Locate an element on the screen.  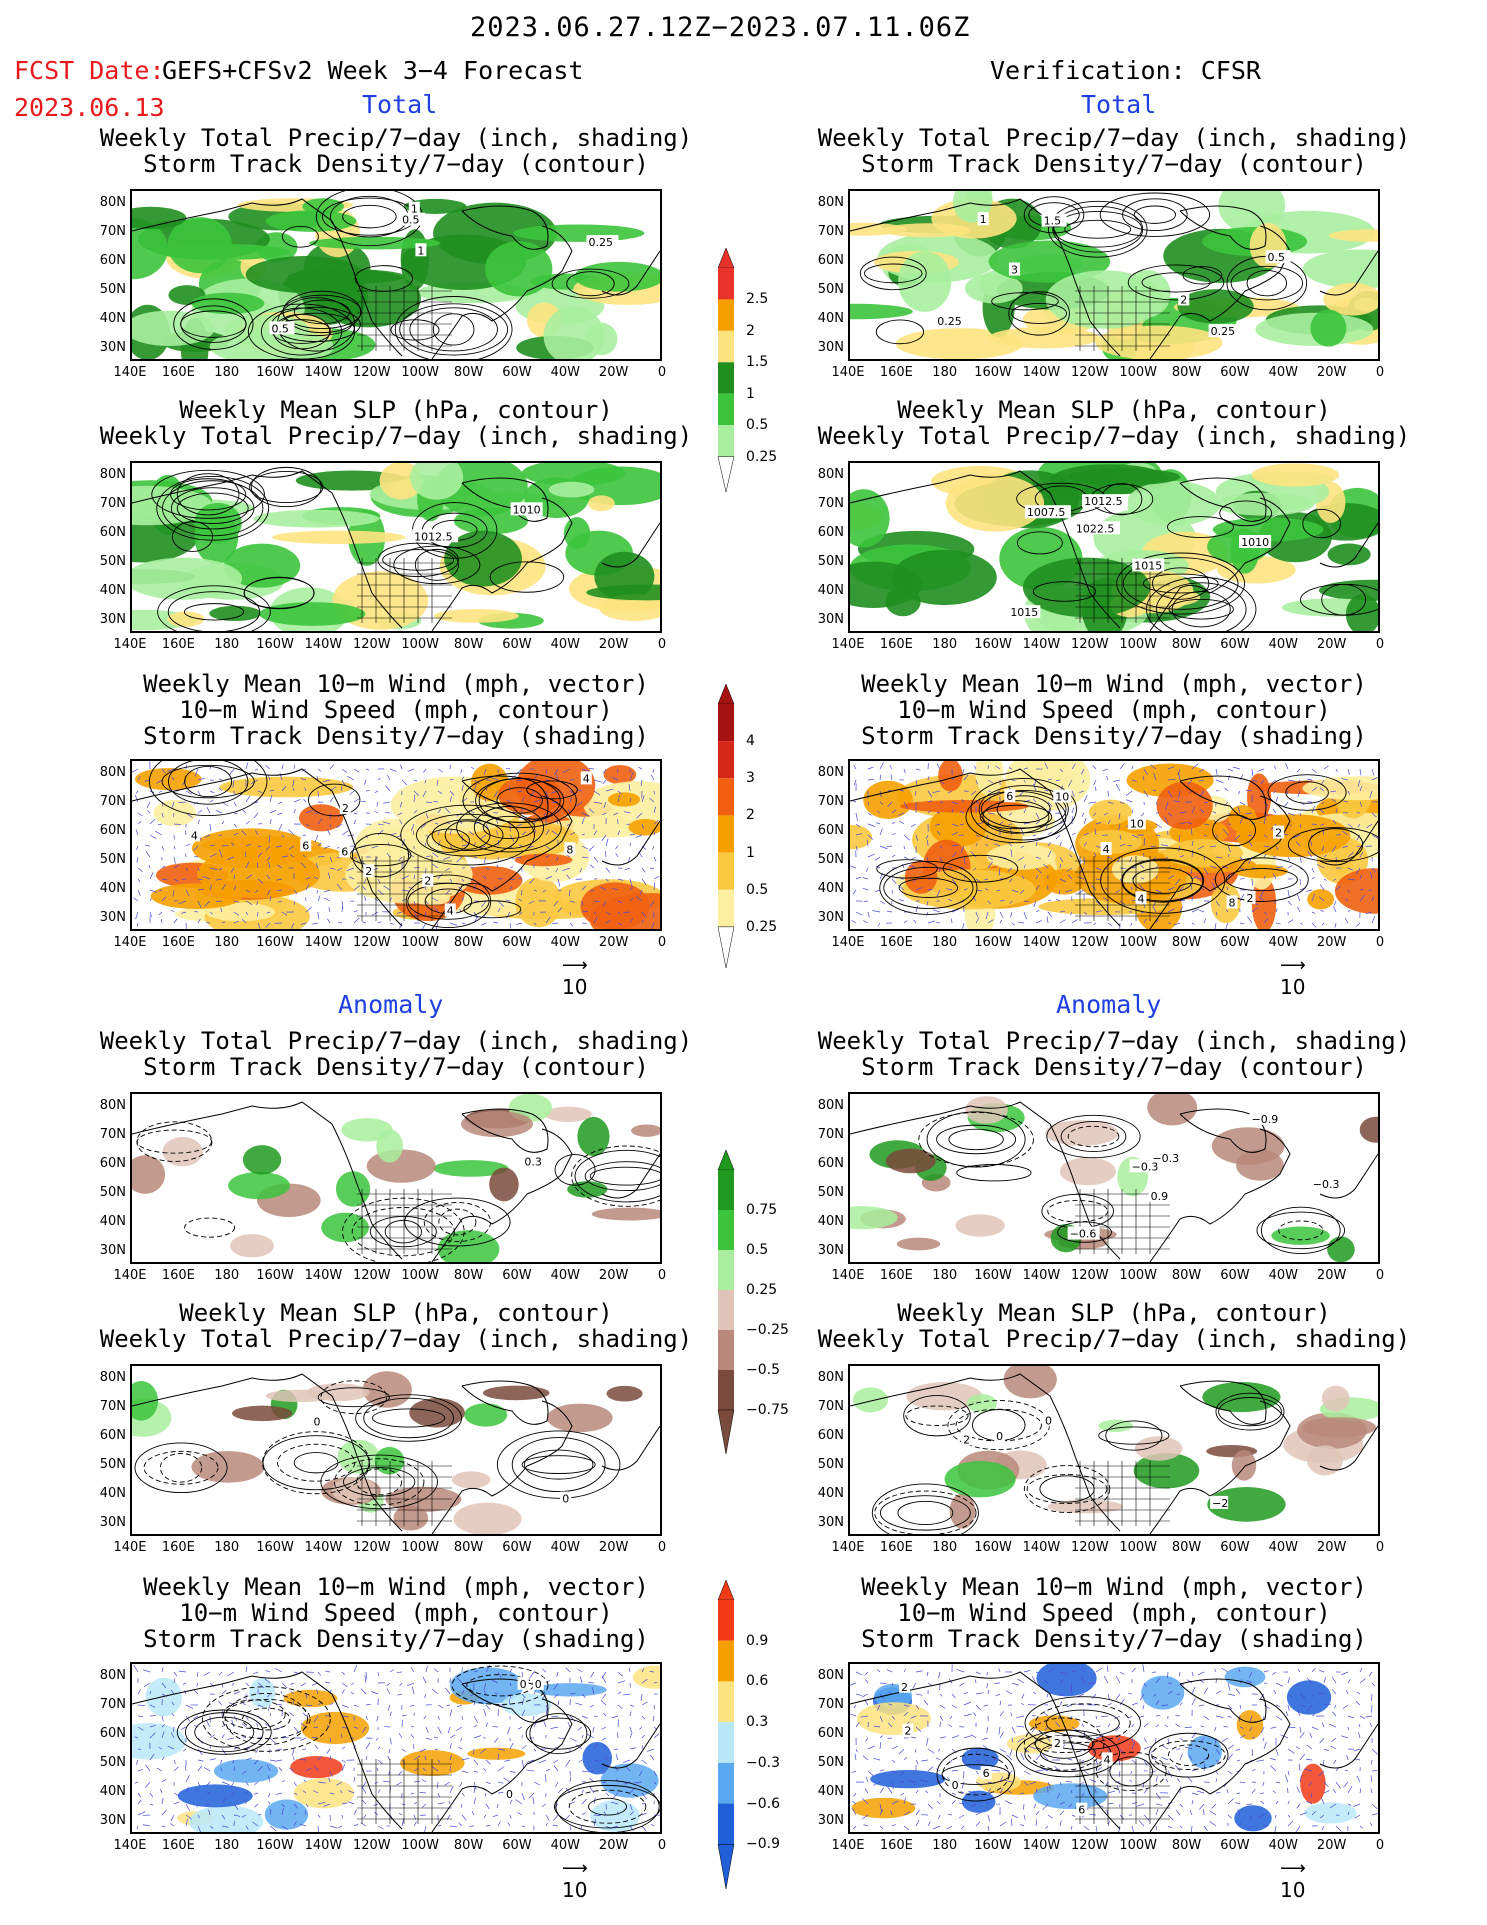
colorbar-label: 0.6 is located at coordinates (757, 1681).